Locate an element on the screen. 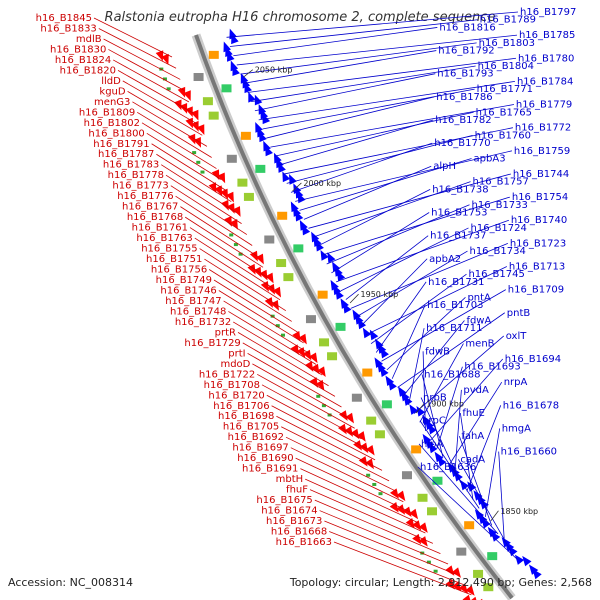  gene-label: h16_B1802 is located at coordinates (112, 123).